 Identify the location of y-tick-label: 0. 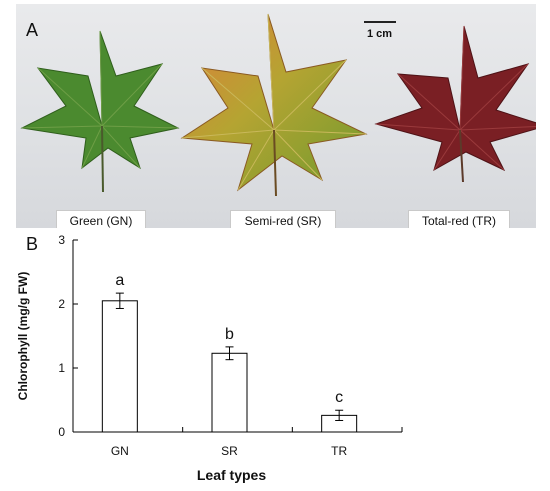
(61, 432).